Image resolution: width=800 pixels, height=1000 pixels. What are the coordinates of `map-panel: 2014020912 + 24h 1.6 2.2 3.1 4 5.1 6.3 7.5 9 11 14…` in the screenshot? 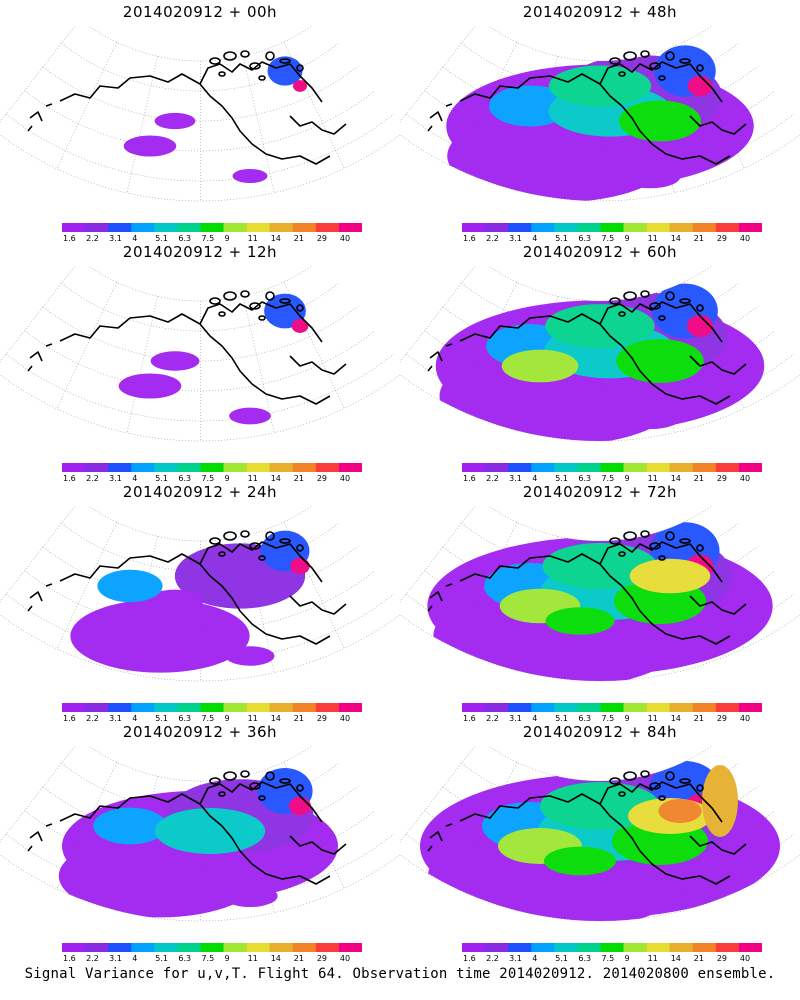 It's located at (200, 602).